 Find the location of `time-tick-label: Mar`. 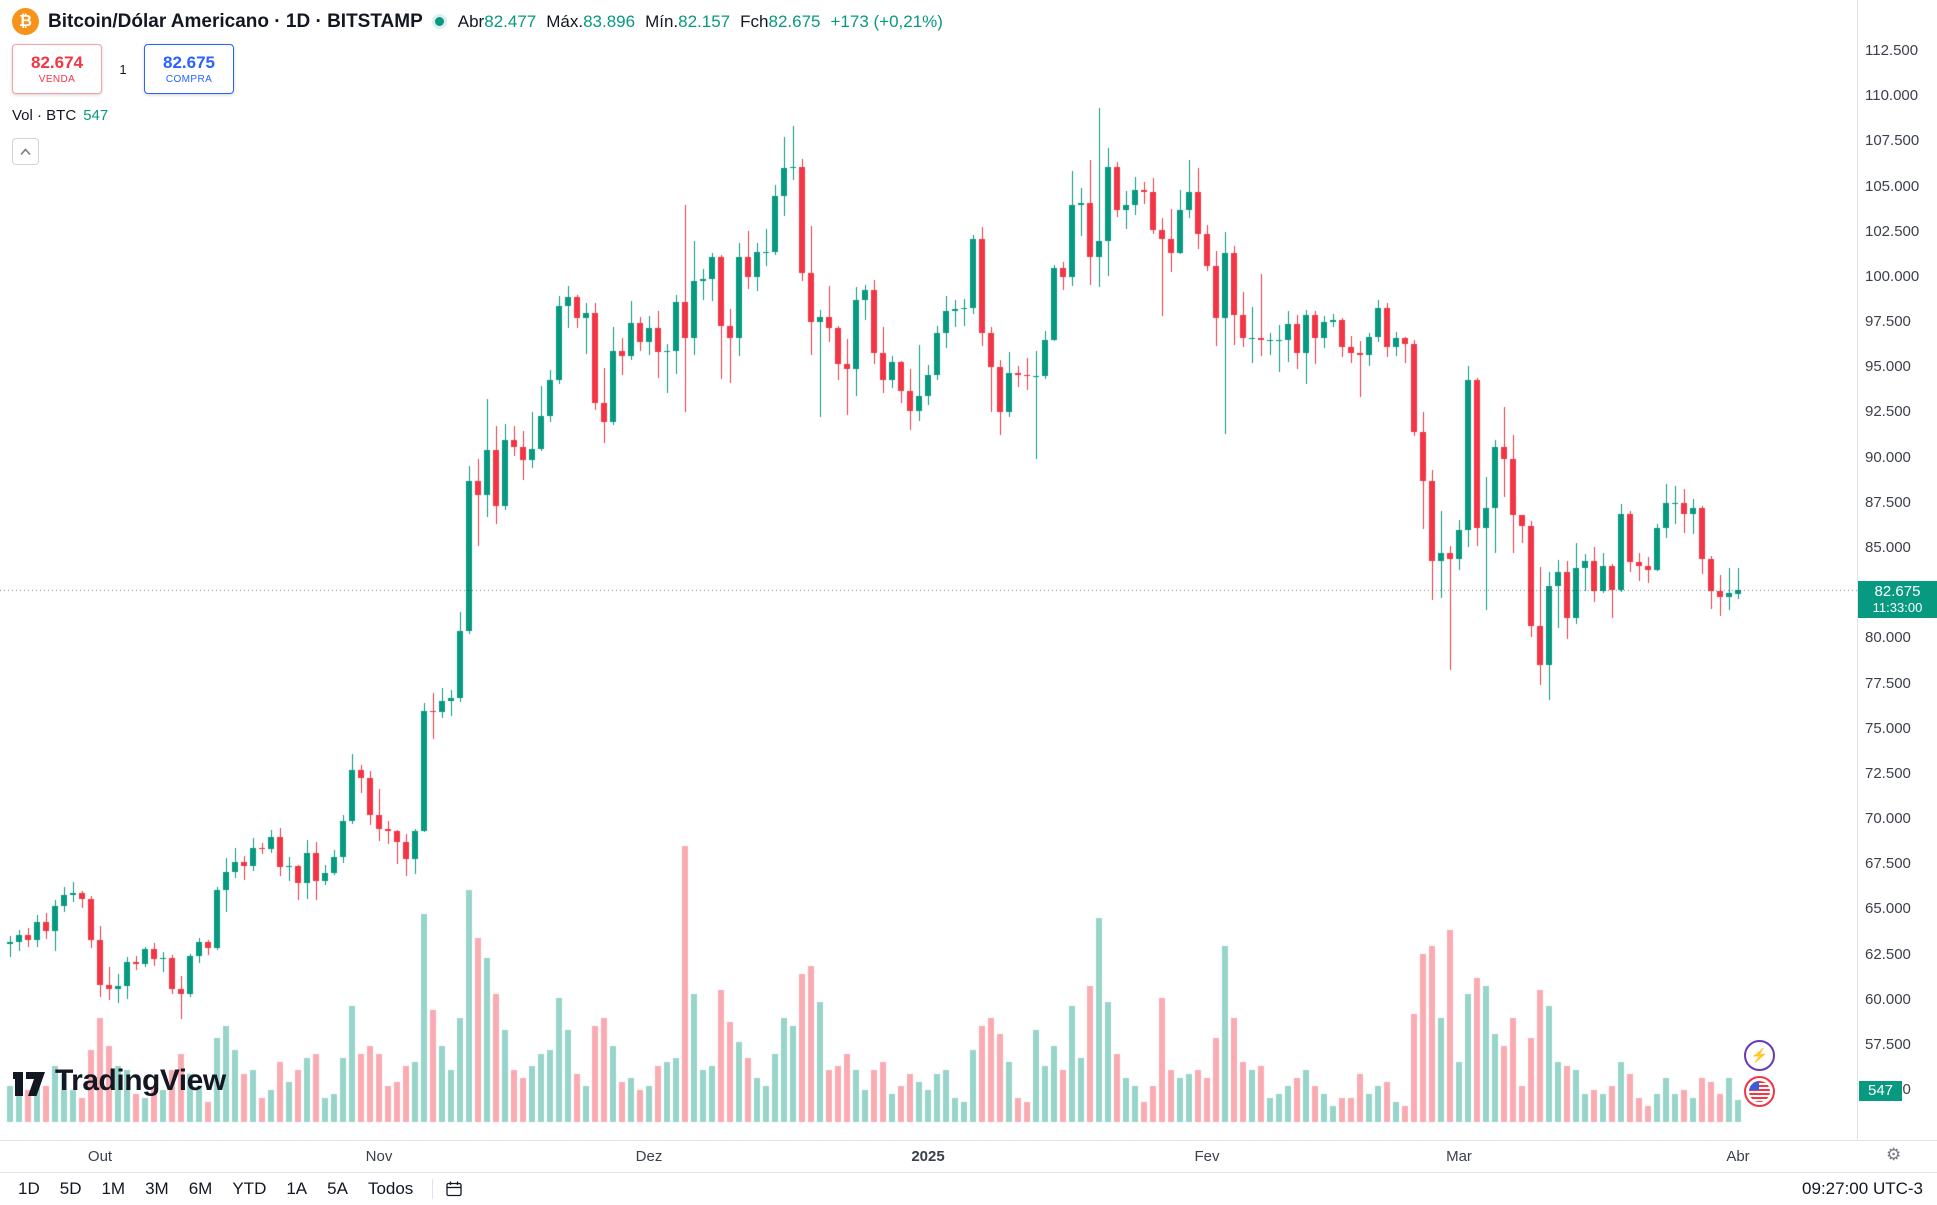

time-tick-label: Mar is located at coordinates (1459, 1156).